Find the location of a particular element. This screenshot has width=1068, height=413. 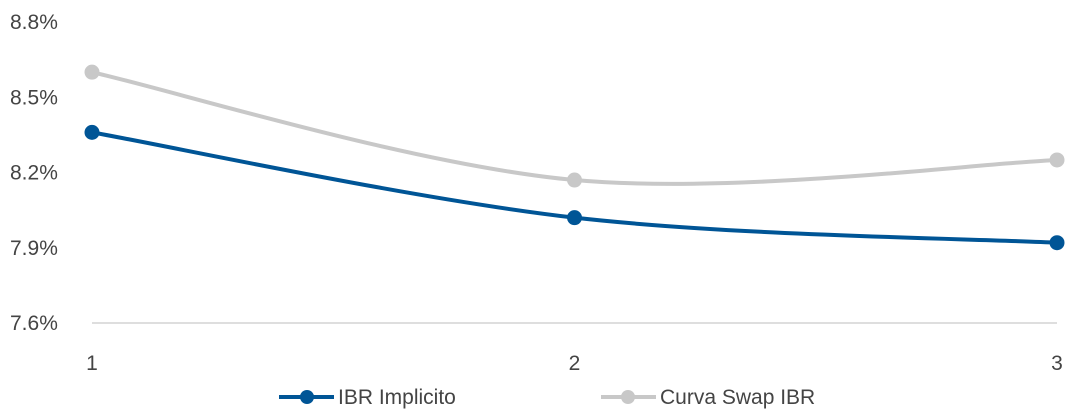

y-tick-label: 7.6% is located at coordinates (34, 323).